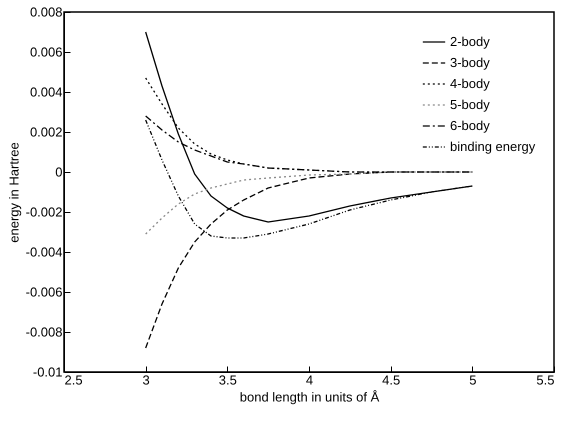 This screenshot has height=428, width=583. Describe the element at coordinates (46, 92) in the screenshot. I see `y-tick-label: 0.004` at that location.